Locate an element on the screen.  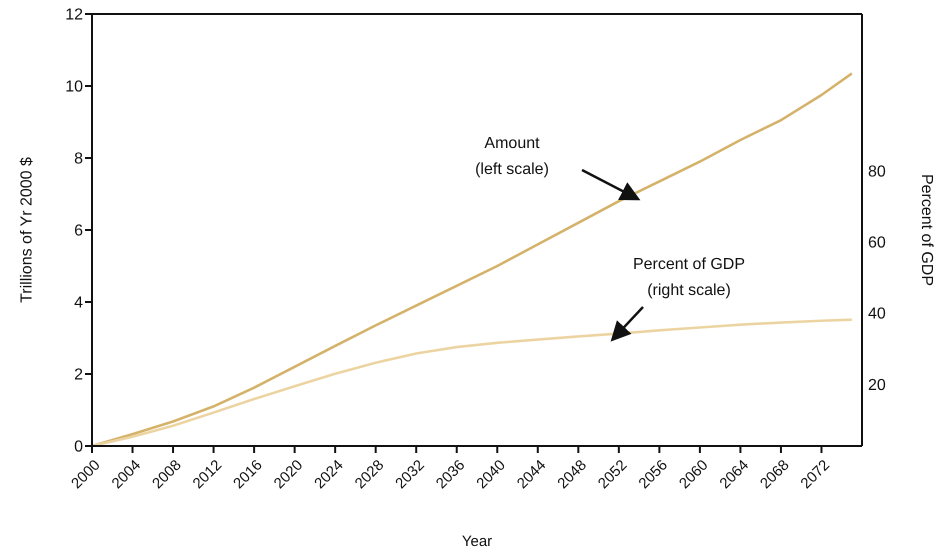
x-axis-title: Year is located at coordinates (477, 541).